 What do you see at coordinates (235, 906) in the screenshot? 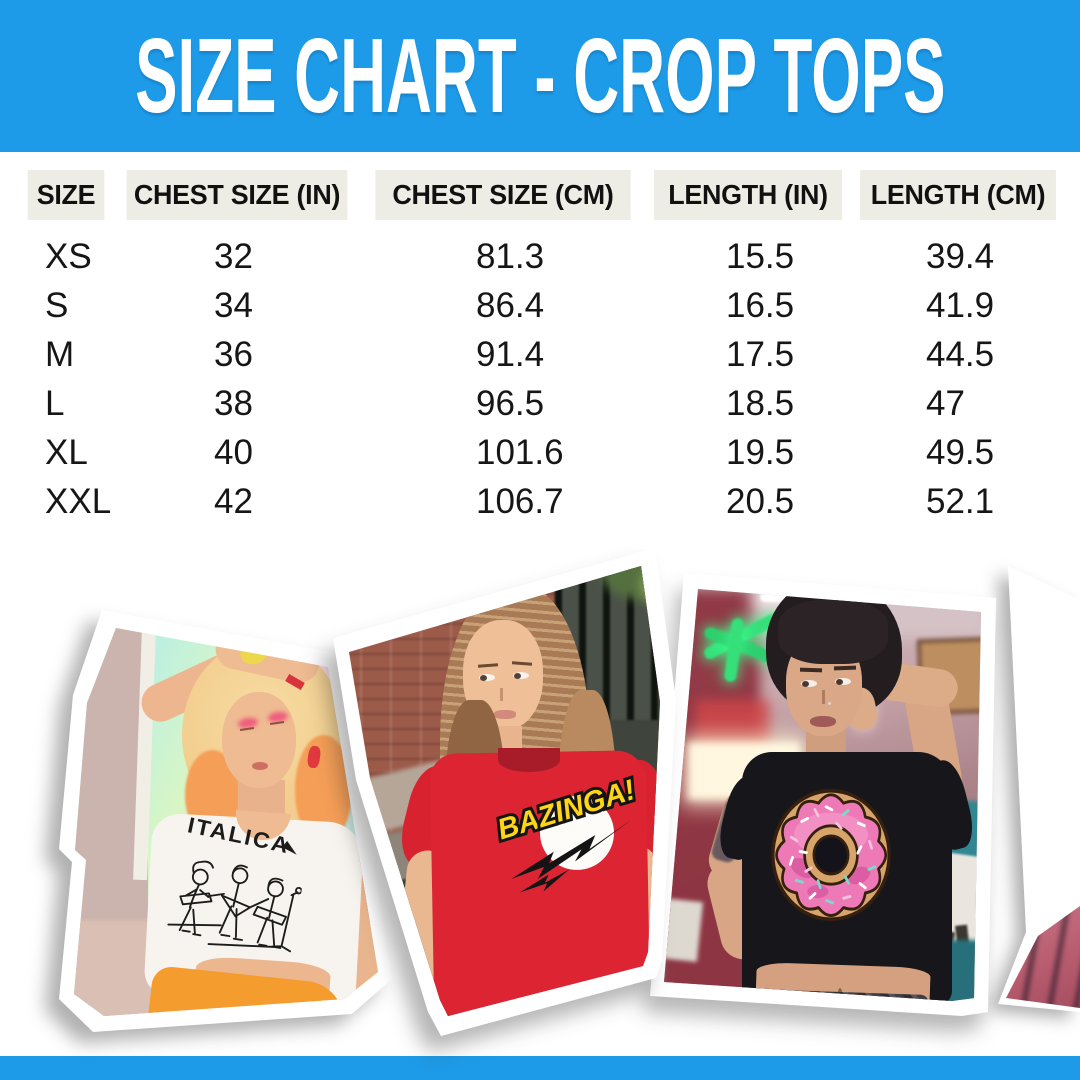
I see `band-line-art` at bounding box center [235, 906].